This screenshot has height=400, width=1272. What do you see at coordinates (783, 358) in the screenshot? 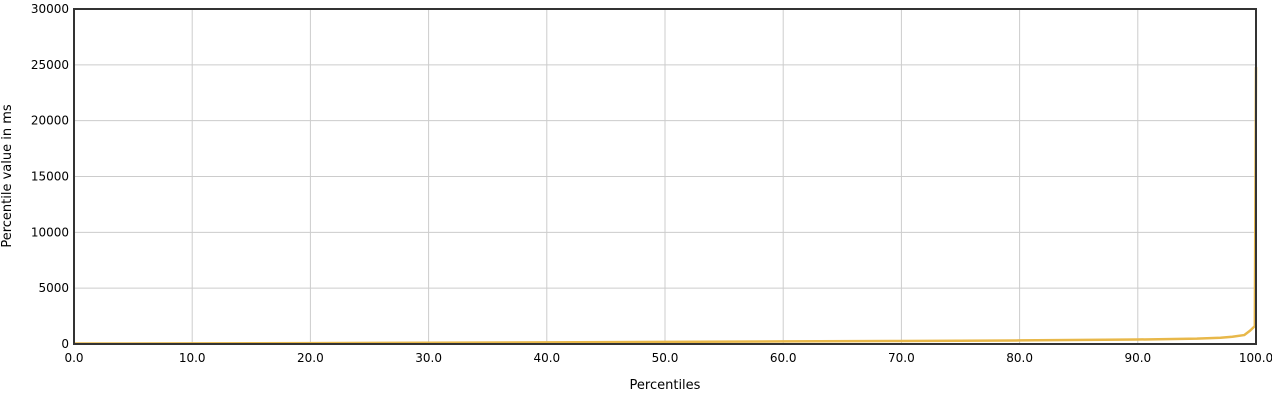
I see `x-tick-label: 60.0` at bounding box center [783, 358].